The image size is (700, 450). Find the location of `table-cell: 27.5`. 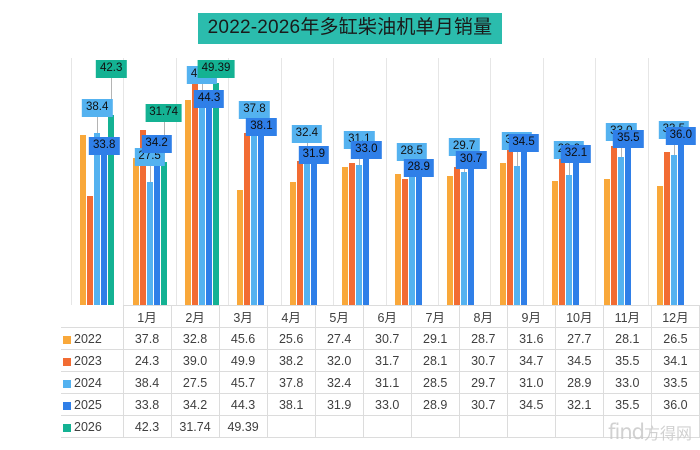

table-cell: 27.5 is located at coordinates (195, 382).